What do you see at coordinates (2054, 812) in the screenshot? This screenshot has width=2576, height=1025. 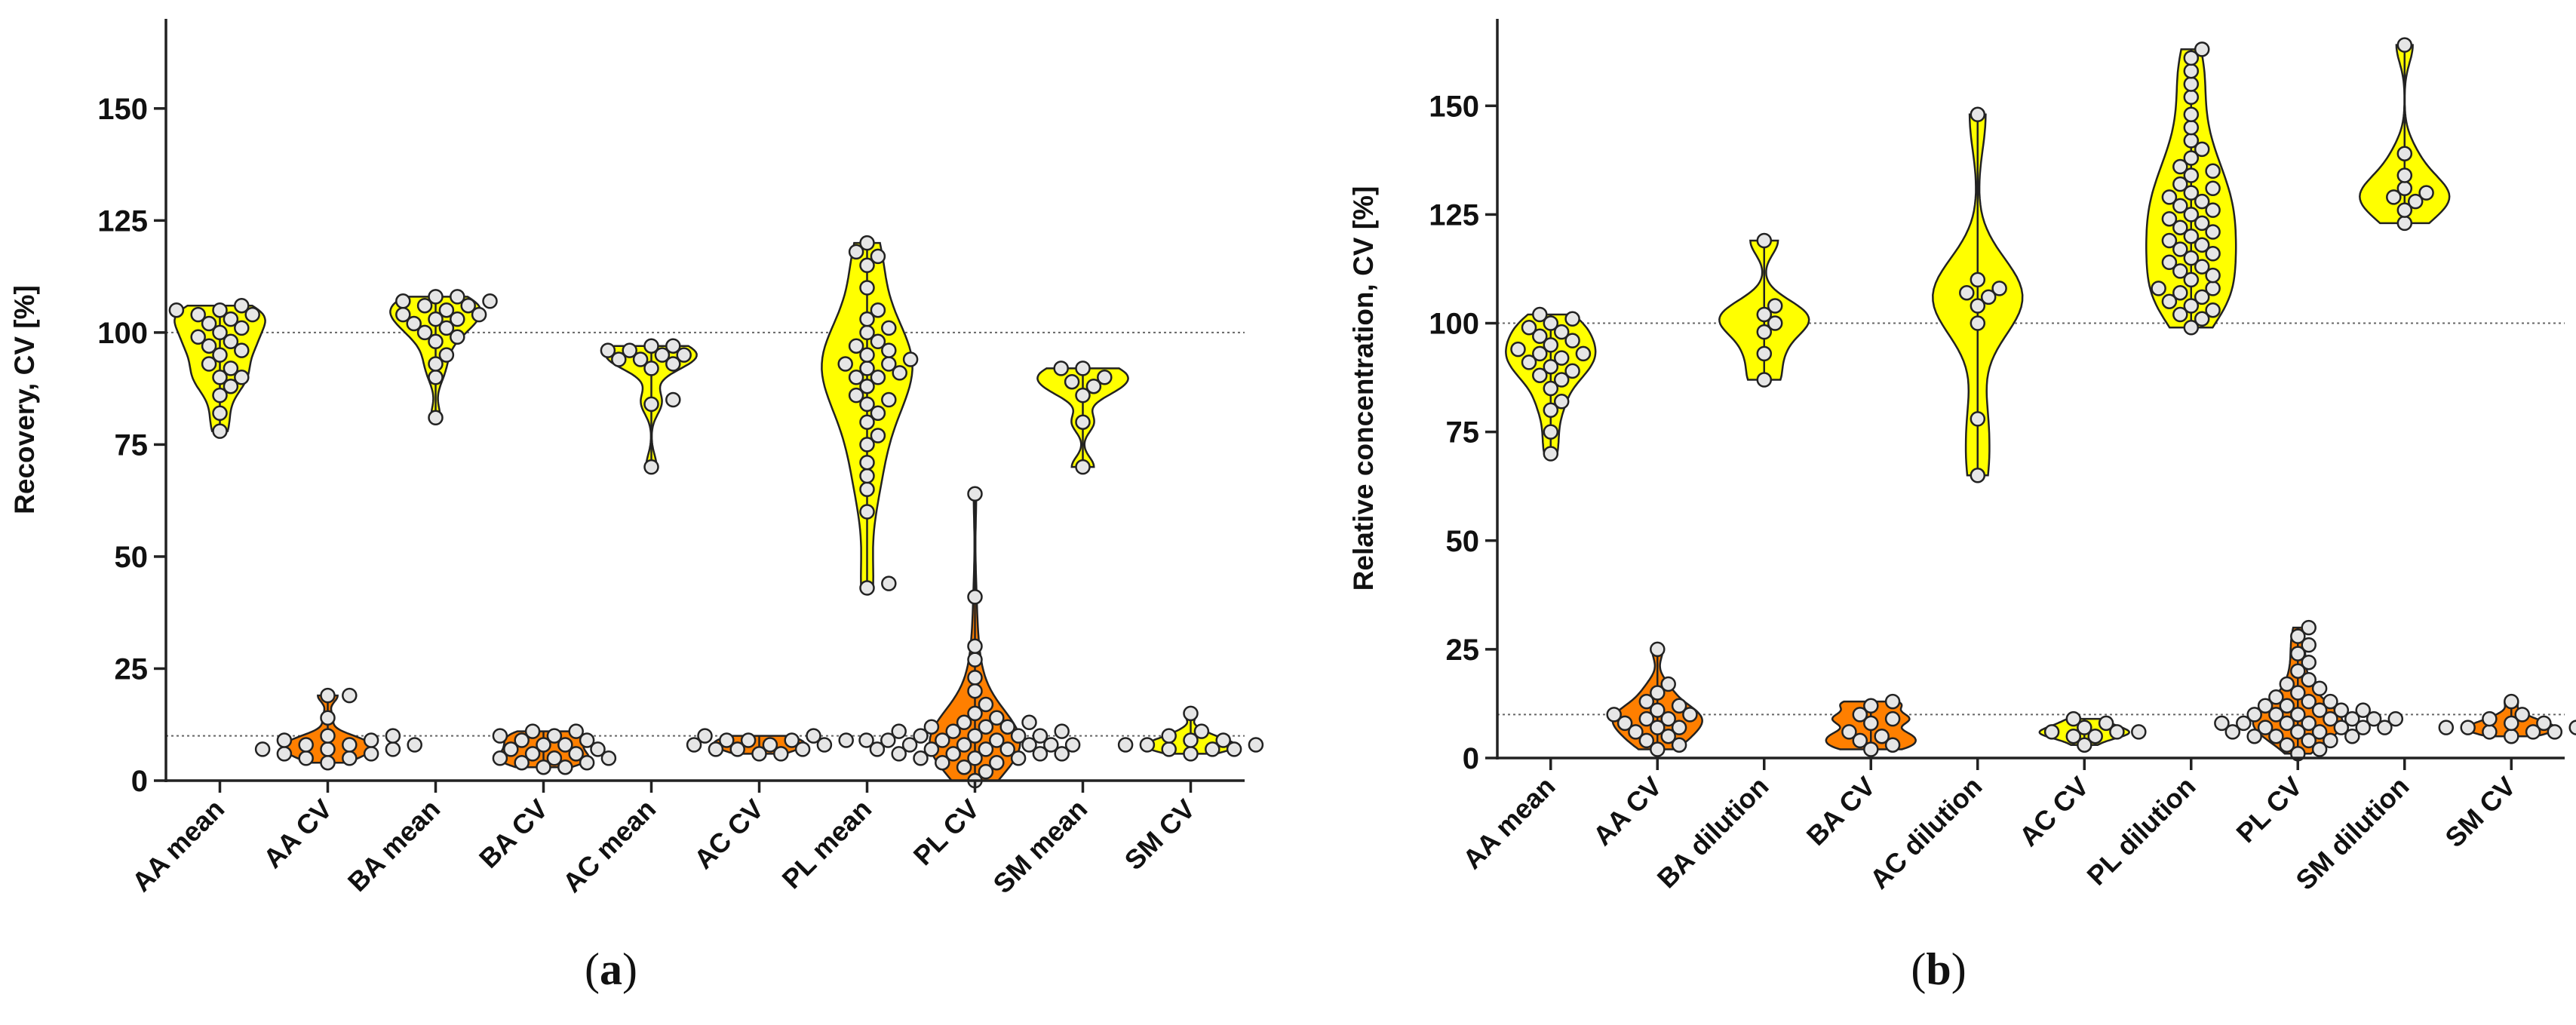 I see `x-tick-label: AC CV` at bounding box center [2054, 812].